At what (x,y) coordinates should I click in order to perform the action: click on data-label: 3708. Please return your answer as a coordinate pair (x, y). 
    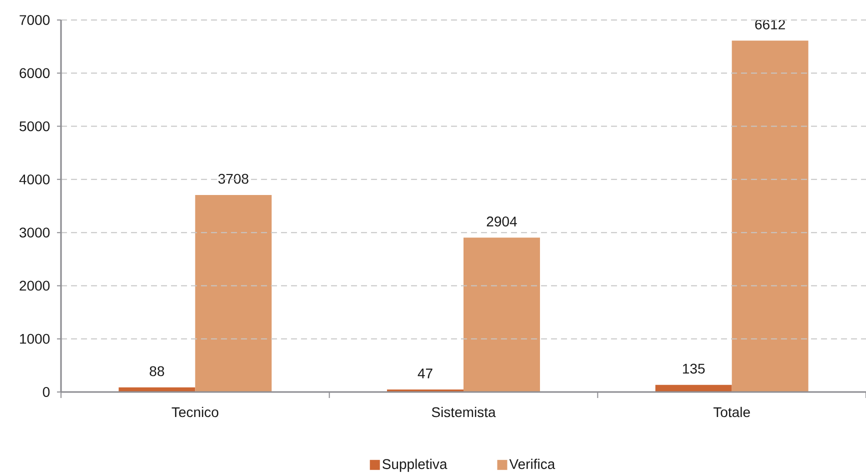
    Looking at the image, I should click on (233, 179).